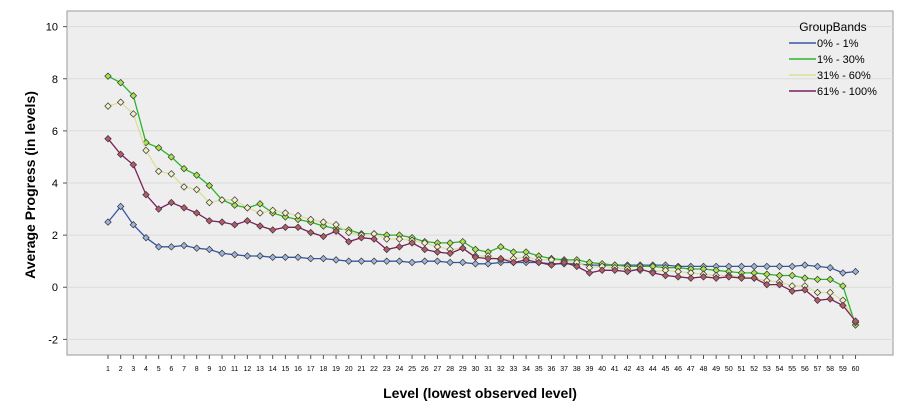 The width and height of the screenshot is (915, 415). Describe the element at coordinates (818, 369) in the screenshot. I see `x-tick-label: 57` at that location.